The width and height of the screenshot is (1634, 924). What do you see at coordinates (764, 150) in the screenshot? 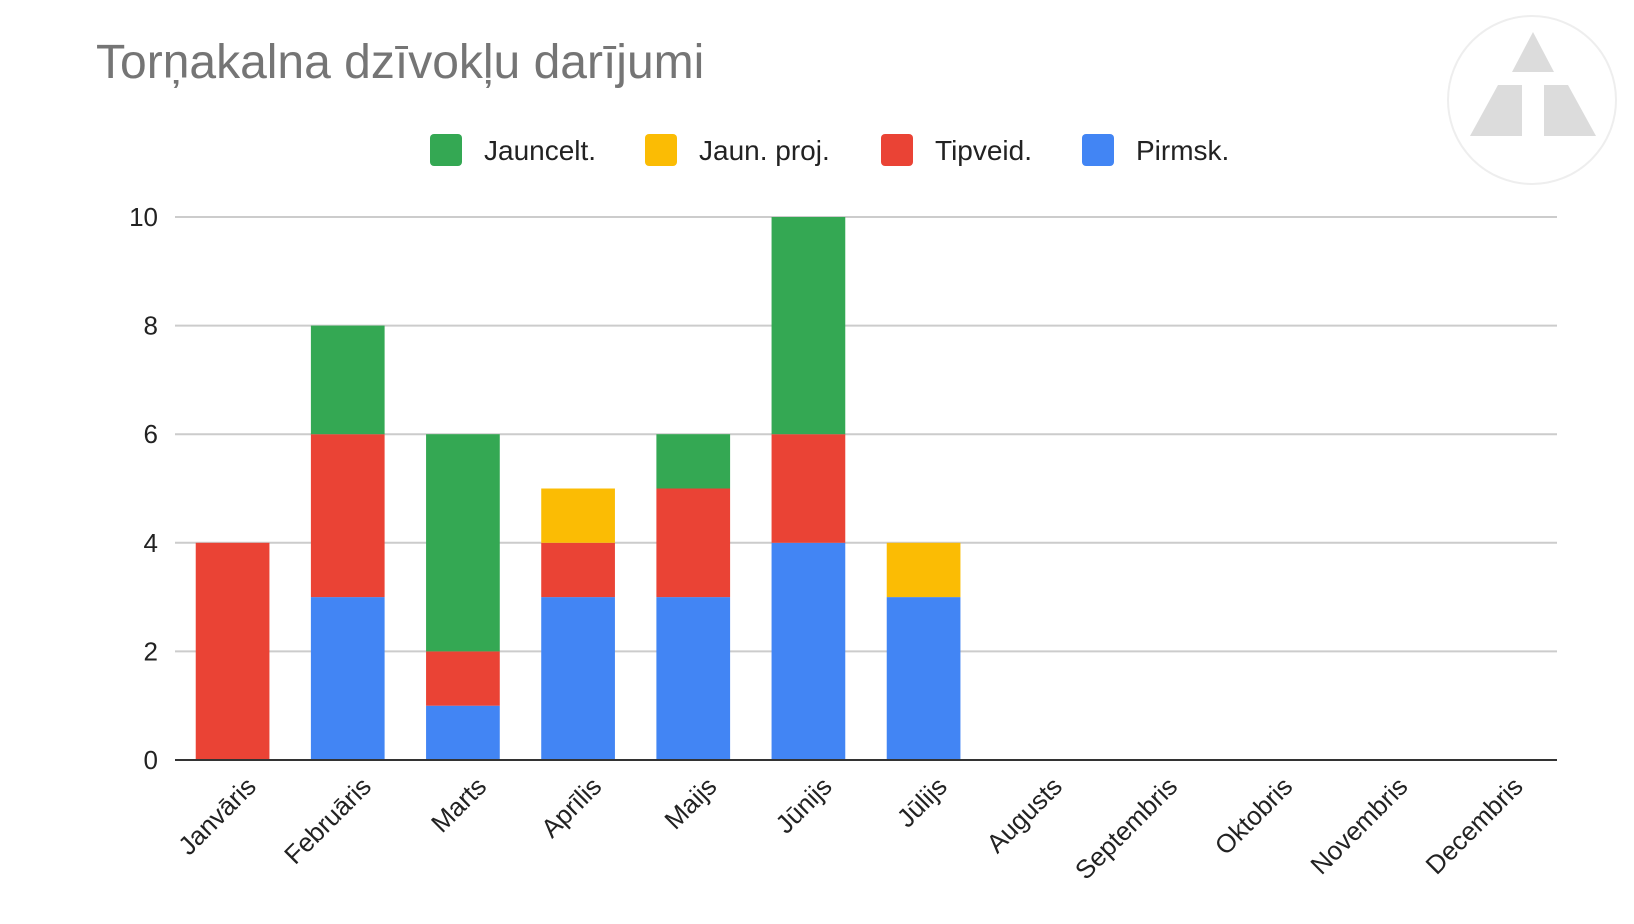
I see `legend-label: Jaun. proj.` at bounding box center [764, 150].